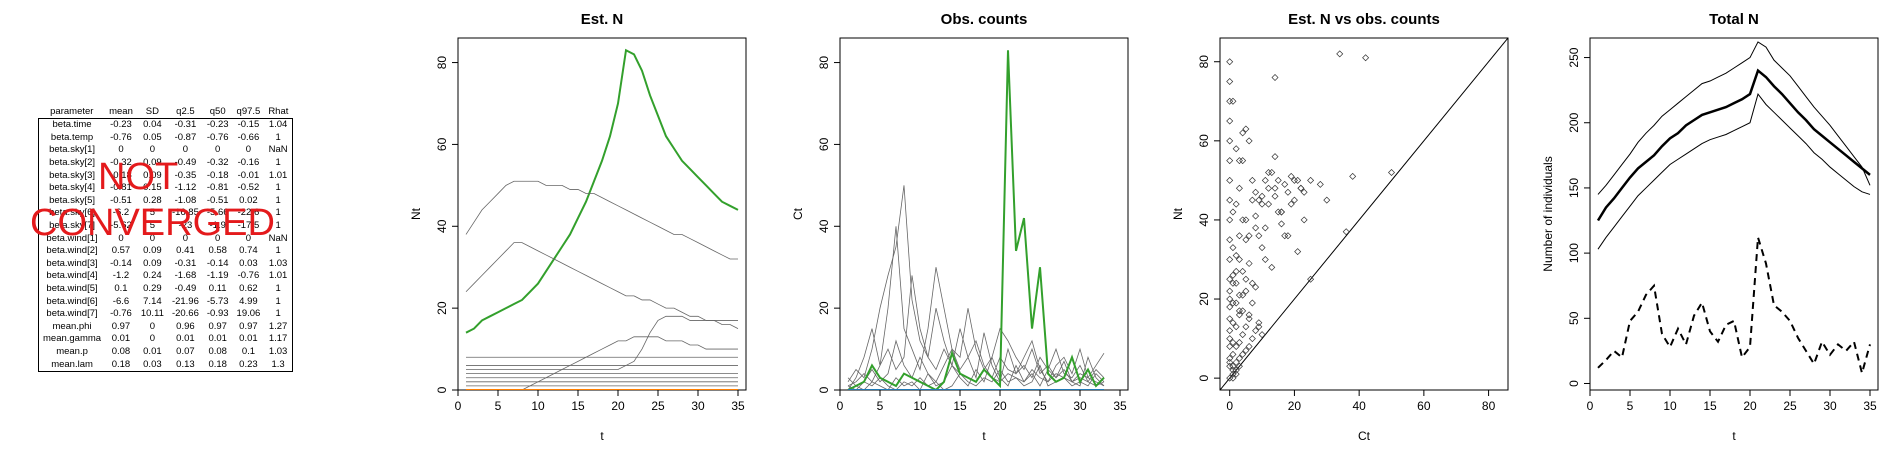 The image size is (1900, 450). I want to click on chart1-xtick-label: 30, so click(1080, 406).